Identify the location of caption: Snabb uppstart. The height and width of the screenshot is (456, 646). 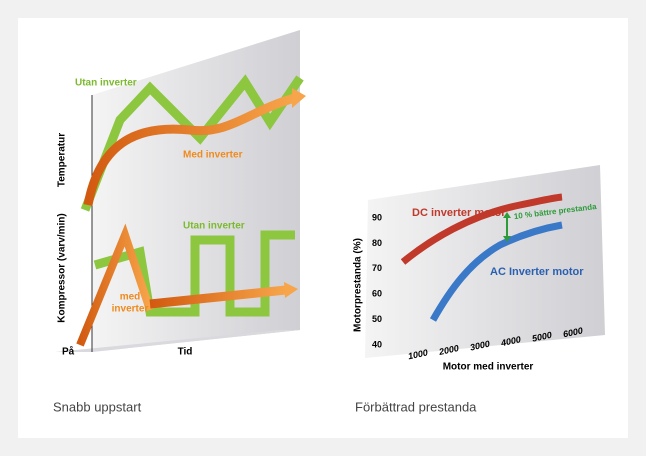
(97, 406).